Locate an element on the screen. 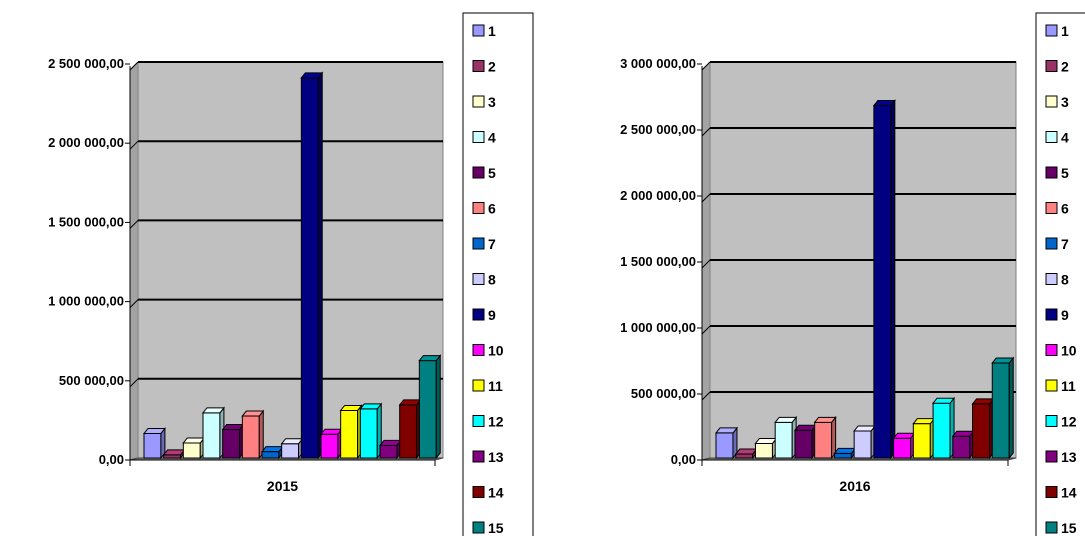  bar-side is located at coordinates (893, 279).